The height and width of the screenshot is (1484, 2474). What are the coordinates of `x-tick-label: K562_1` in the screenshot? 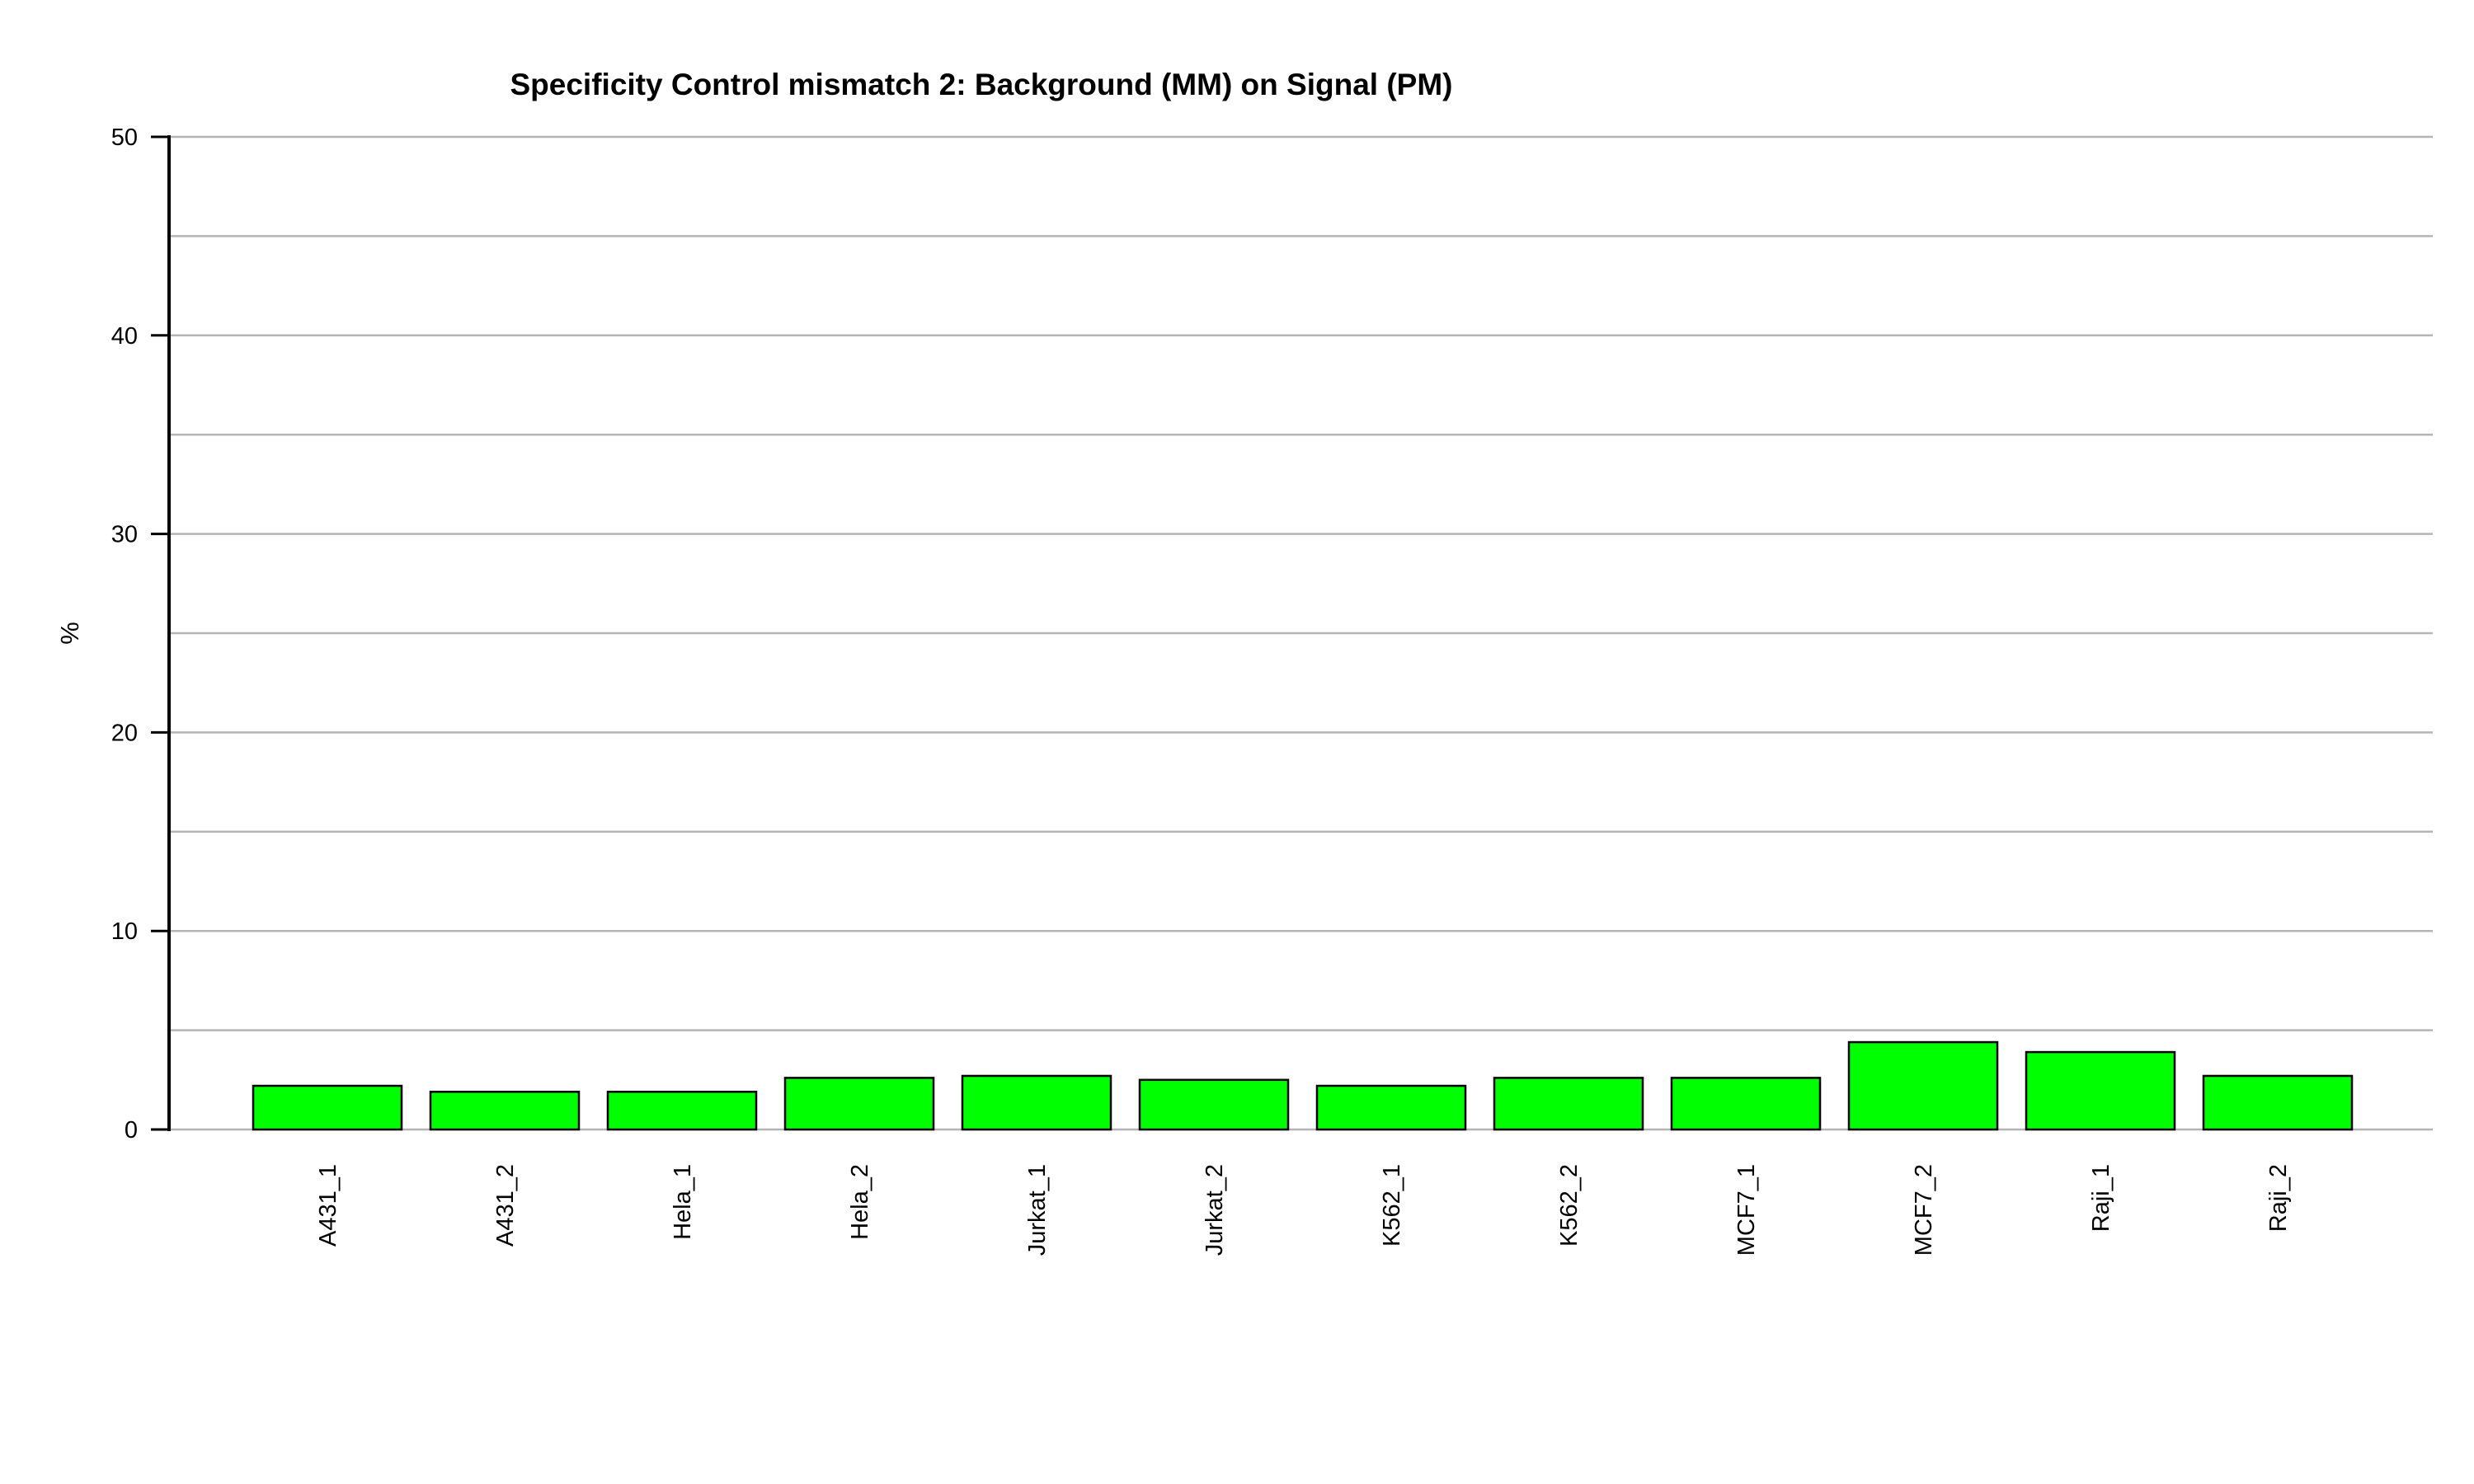 It's located at (1392, 1205).